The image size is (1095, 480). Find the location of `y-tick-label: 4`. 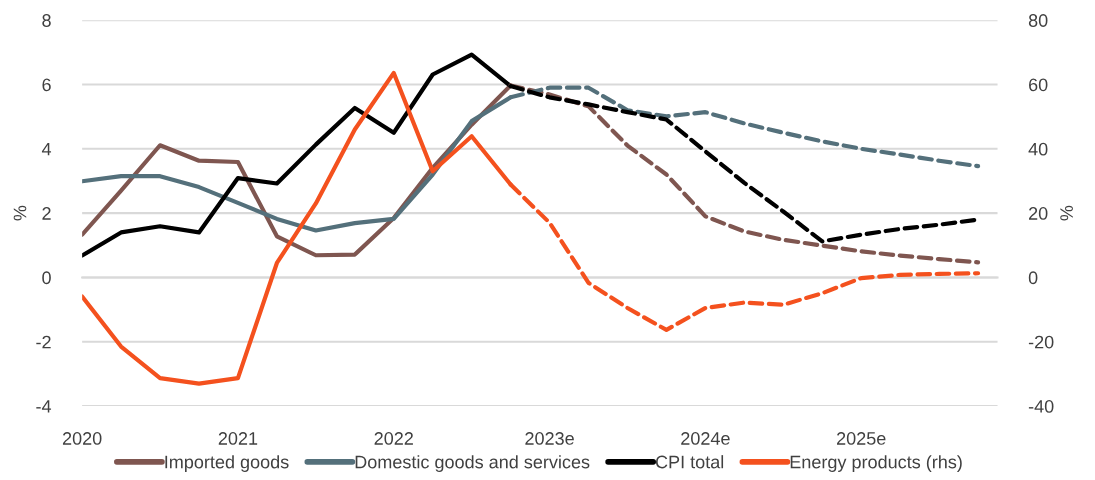

y-tick-label: 4 is located at coordinates (46, 149).